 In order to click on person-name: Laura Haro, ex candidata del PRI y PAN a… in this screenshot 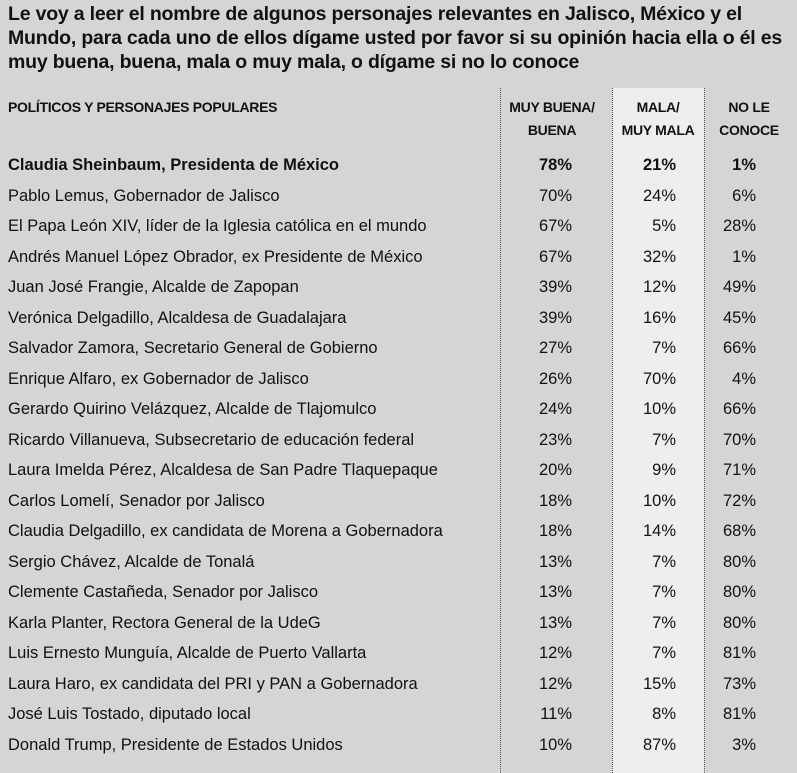, I will do `click(213, 683)`.